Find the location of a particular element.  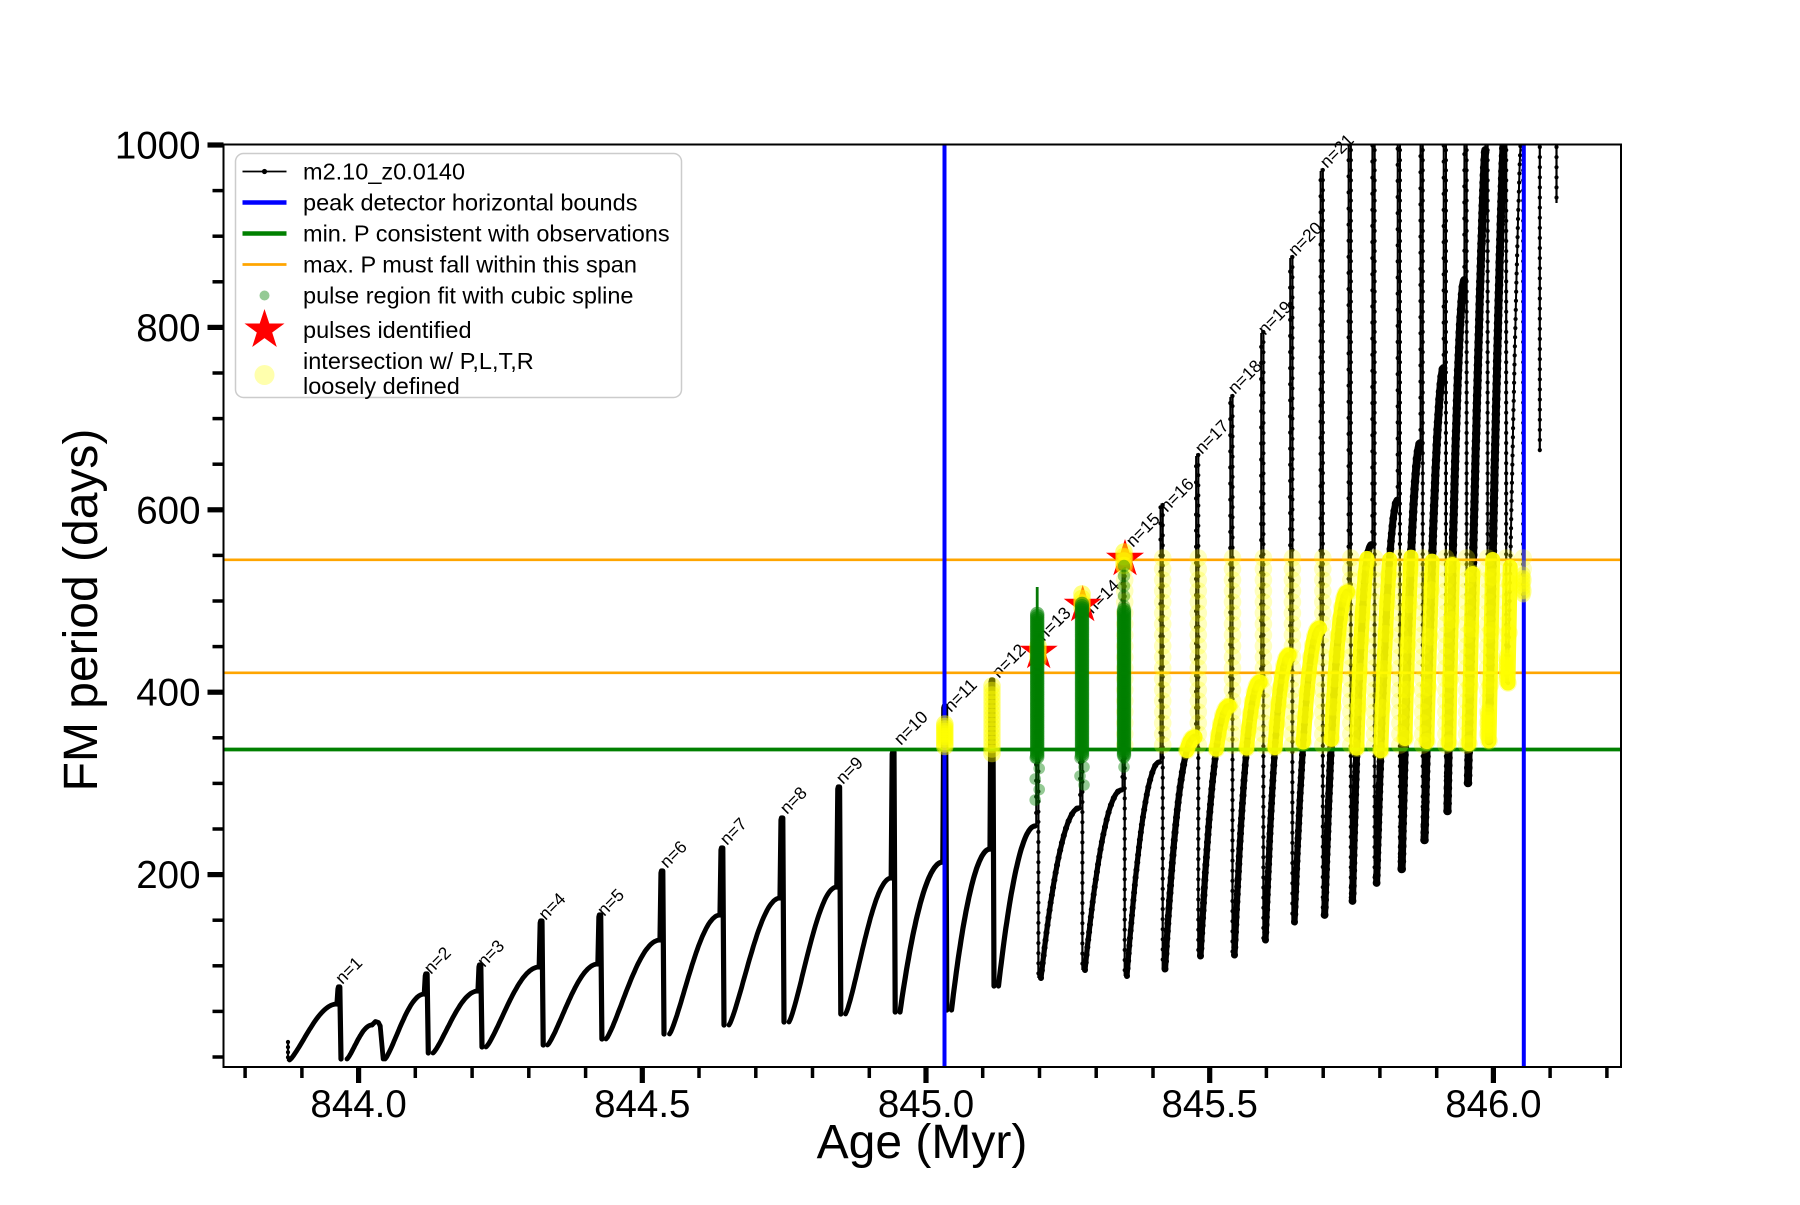

svg-text:max. P must fall within this s: max. P must fall within this span is located at coordinates (470, 265).